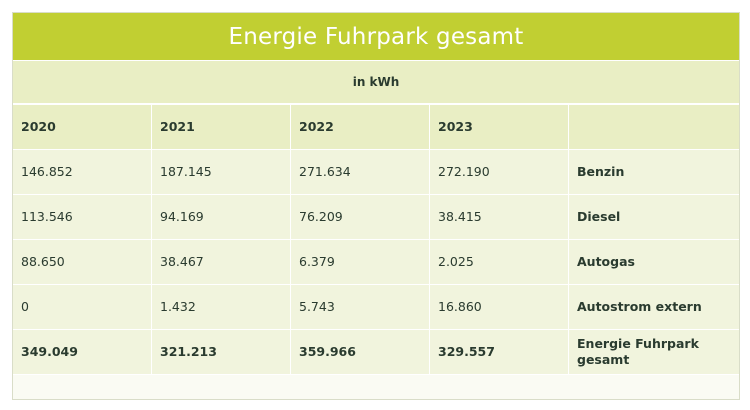 The height and width of the screenshot is (410, 750). Describe the element at coordinates (221, 262) in the screenshot. I see `table-cell: 38.467` at that location.